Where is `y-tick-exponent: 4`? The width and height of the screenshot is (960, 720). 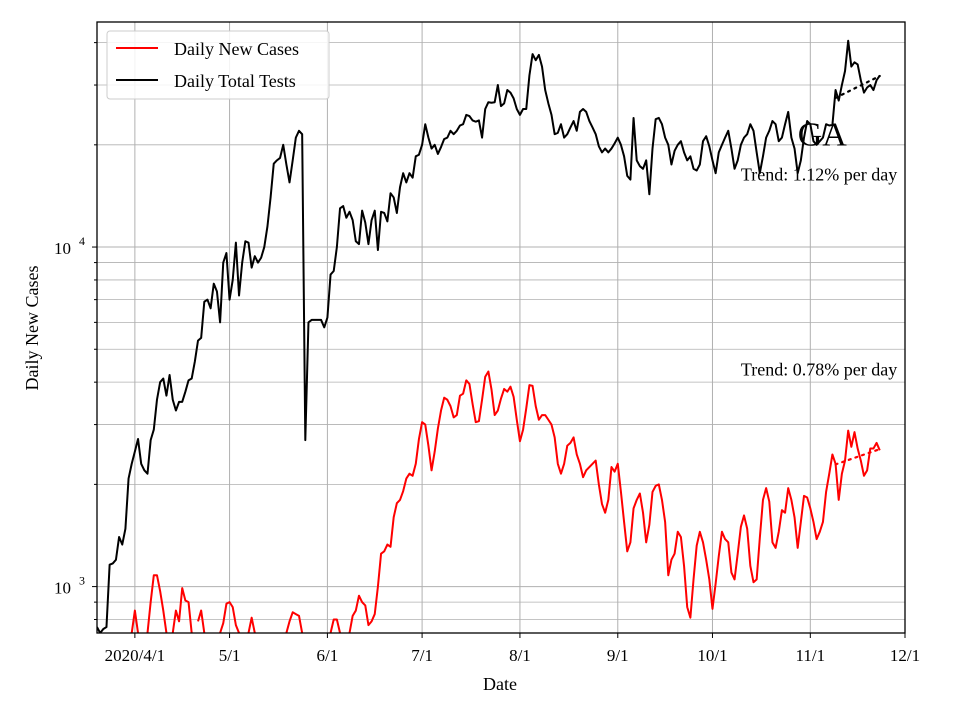
y-tick-exponent: 4 is located at coordinates (82, 241).